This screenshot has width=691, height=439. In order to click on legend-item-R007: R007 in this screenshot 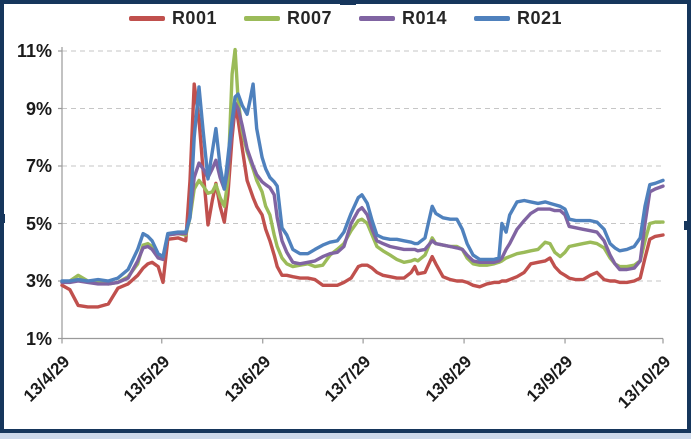, I will do `click(287, 18)`.